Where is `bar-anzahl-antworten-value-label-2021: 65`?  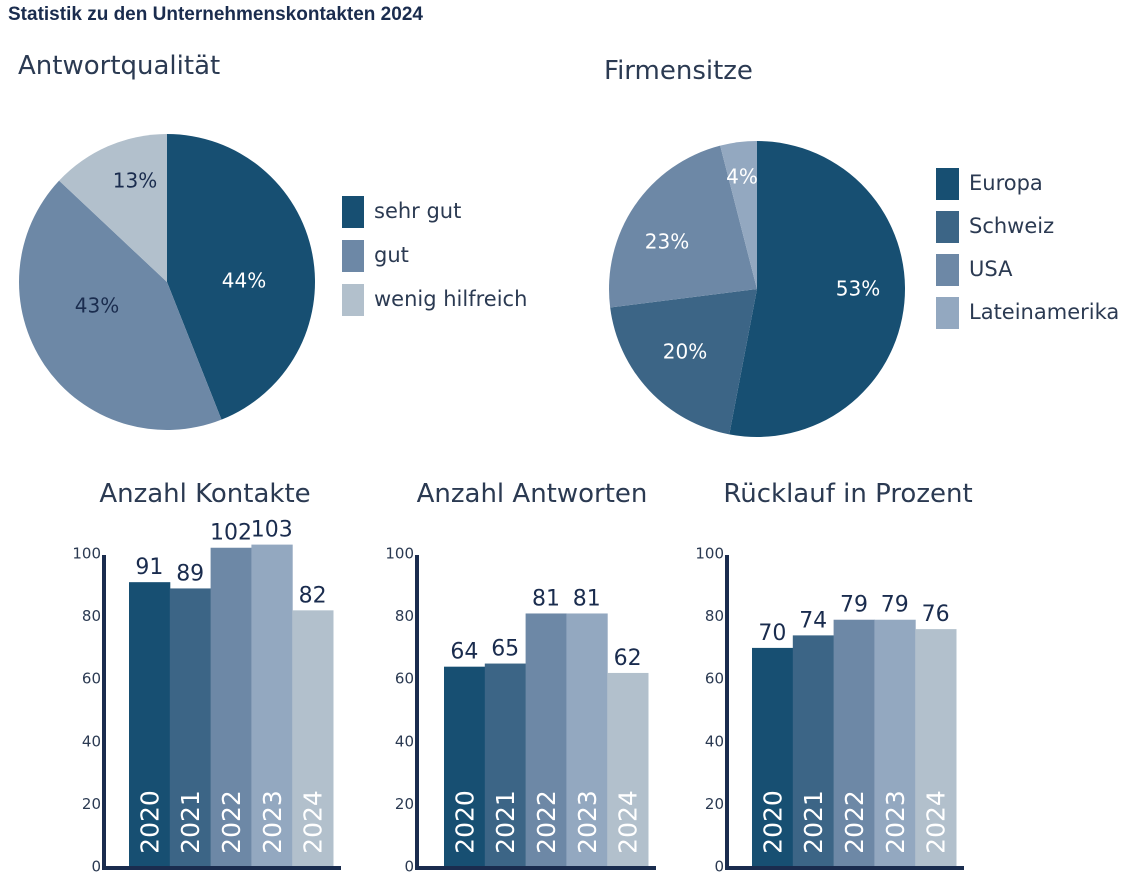
bar-anzahl-antworten-value-label-2021: 65 is located at coordinates (505, 649).